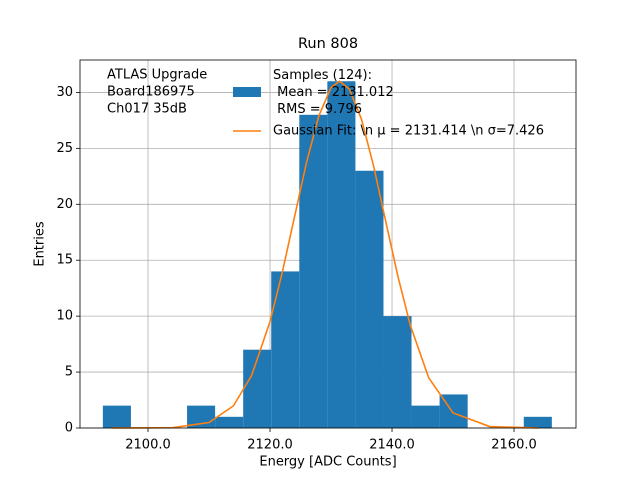 This screenshot has height=480, width=640. I want to click on legend-label: Gaussian Fit: \n μ = 2131.414 \n σ=7.426, so click(408, 131).